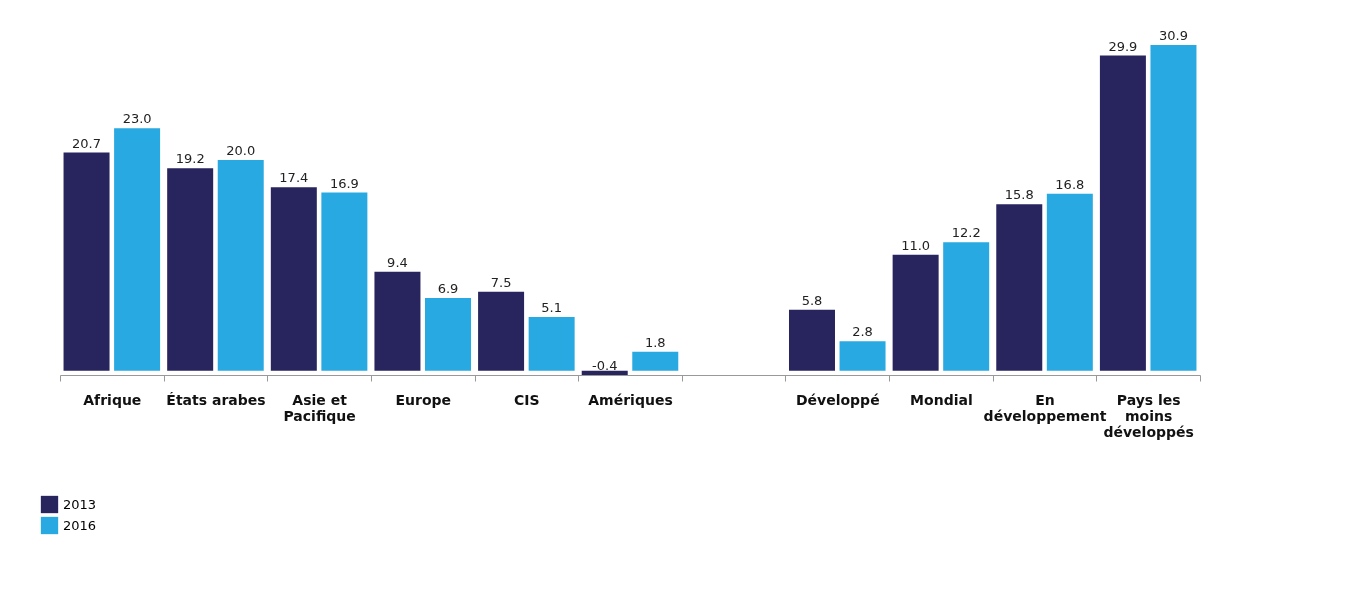  What do you see at coordinates (862, 332) in the screenshot?
I see `data-label: 2.8` at bounding box center [862, 332].